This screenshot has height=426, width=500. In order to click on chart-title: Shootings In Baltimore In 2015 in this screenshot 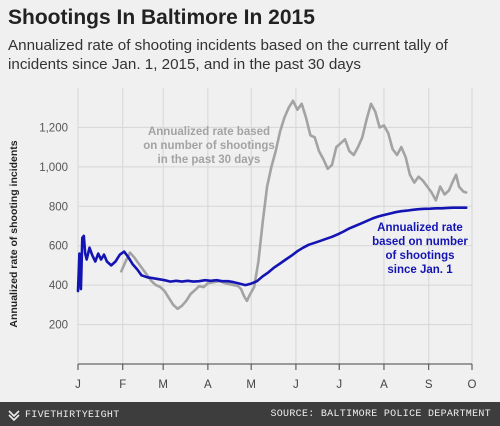, I will do `click(161, 17)`.